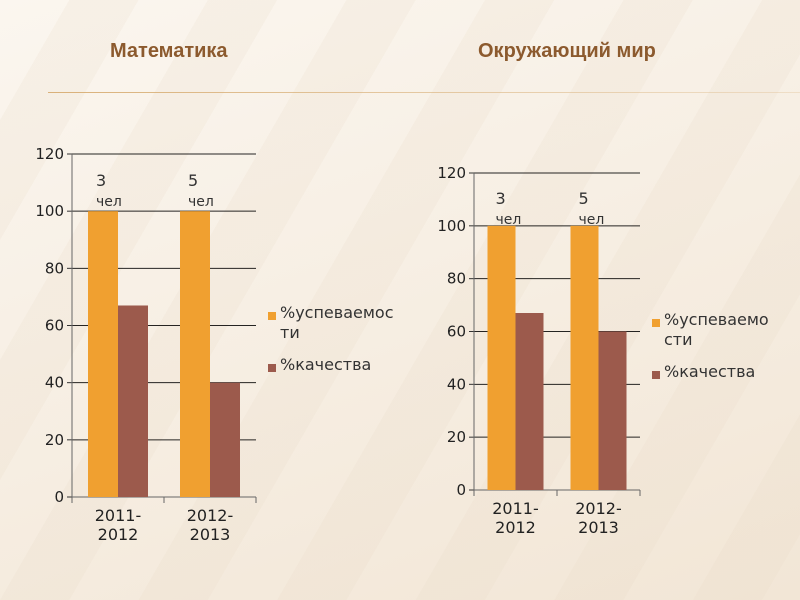 The image size is (800, 600). I want to click on slide-title-math: Математика, so click(169, 51).